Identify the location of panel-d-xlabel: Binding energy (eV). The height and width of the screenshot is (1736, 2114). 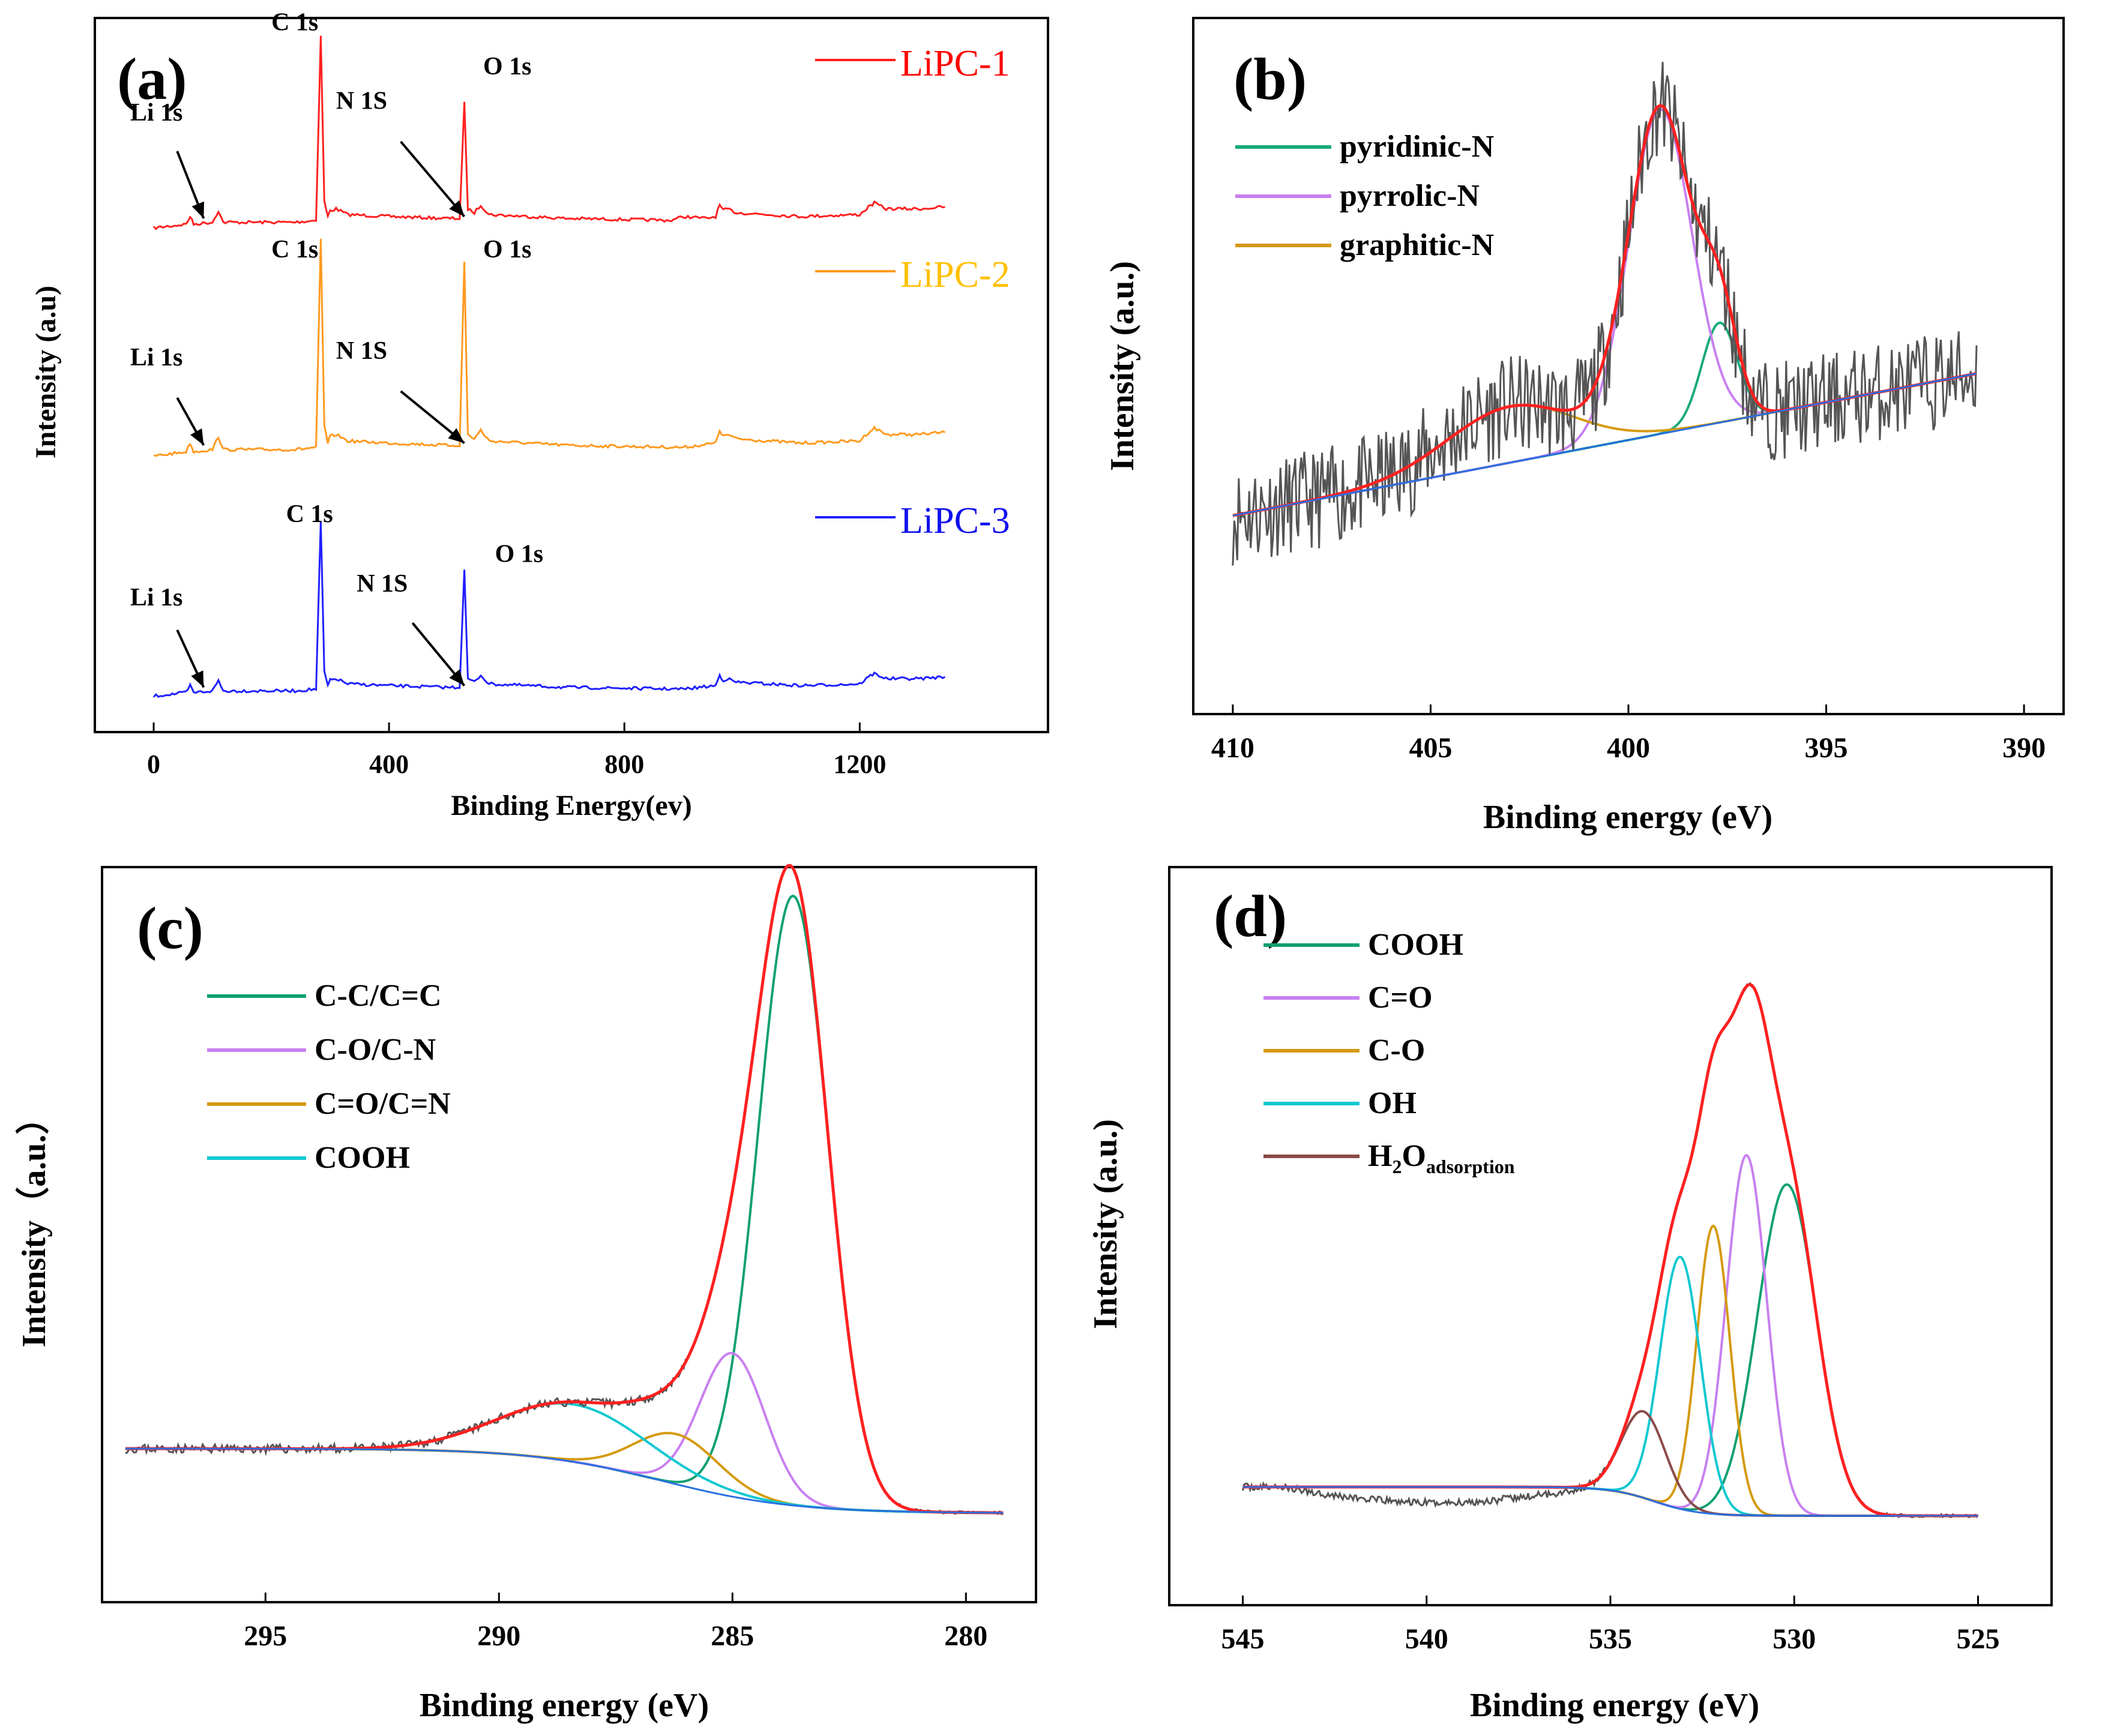
(1614, 1705).